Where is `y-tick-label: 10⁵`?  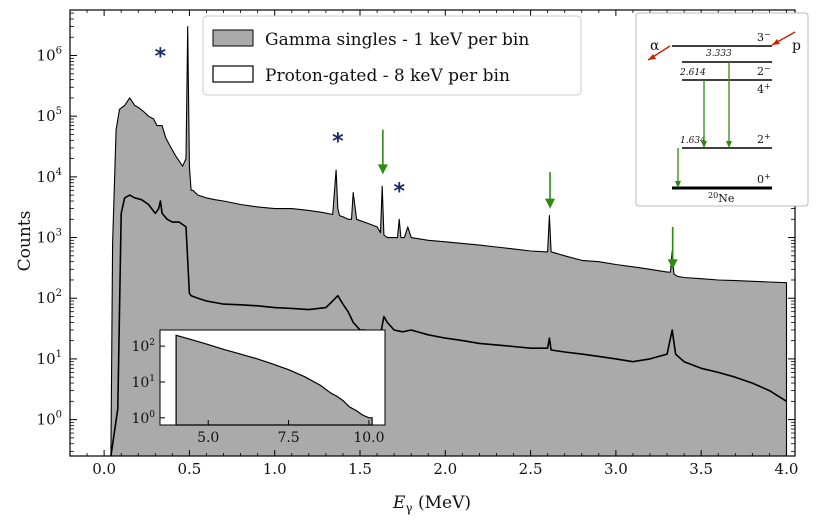
y-tick-label: 10⁵ is located at coordinates (49, 115).